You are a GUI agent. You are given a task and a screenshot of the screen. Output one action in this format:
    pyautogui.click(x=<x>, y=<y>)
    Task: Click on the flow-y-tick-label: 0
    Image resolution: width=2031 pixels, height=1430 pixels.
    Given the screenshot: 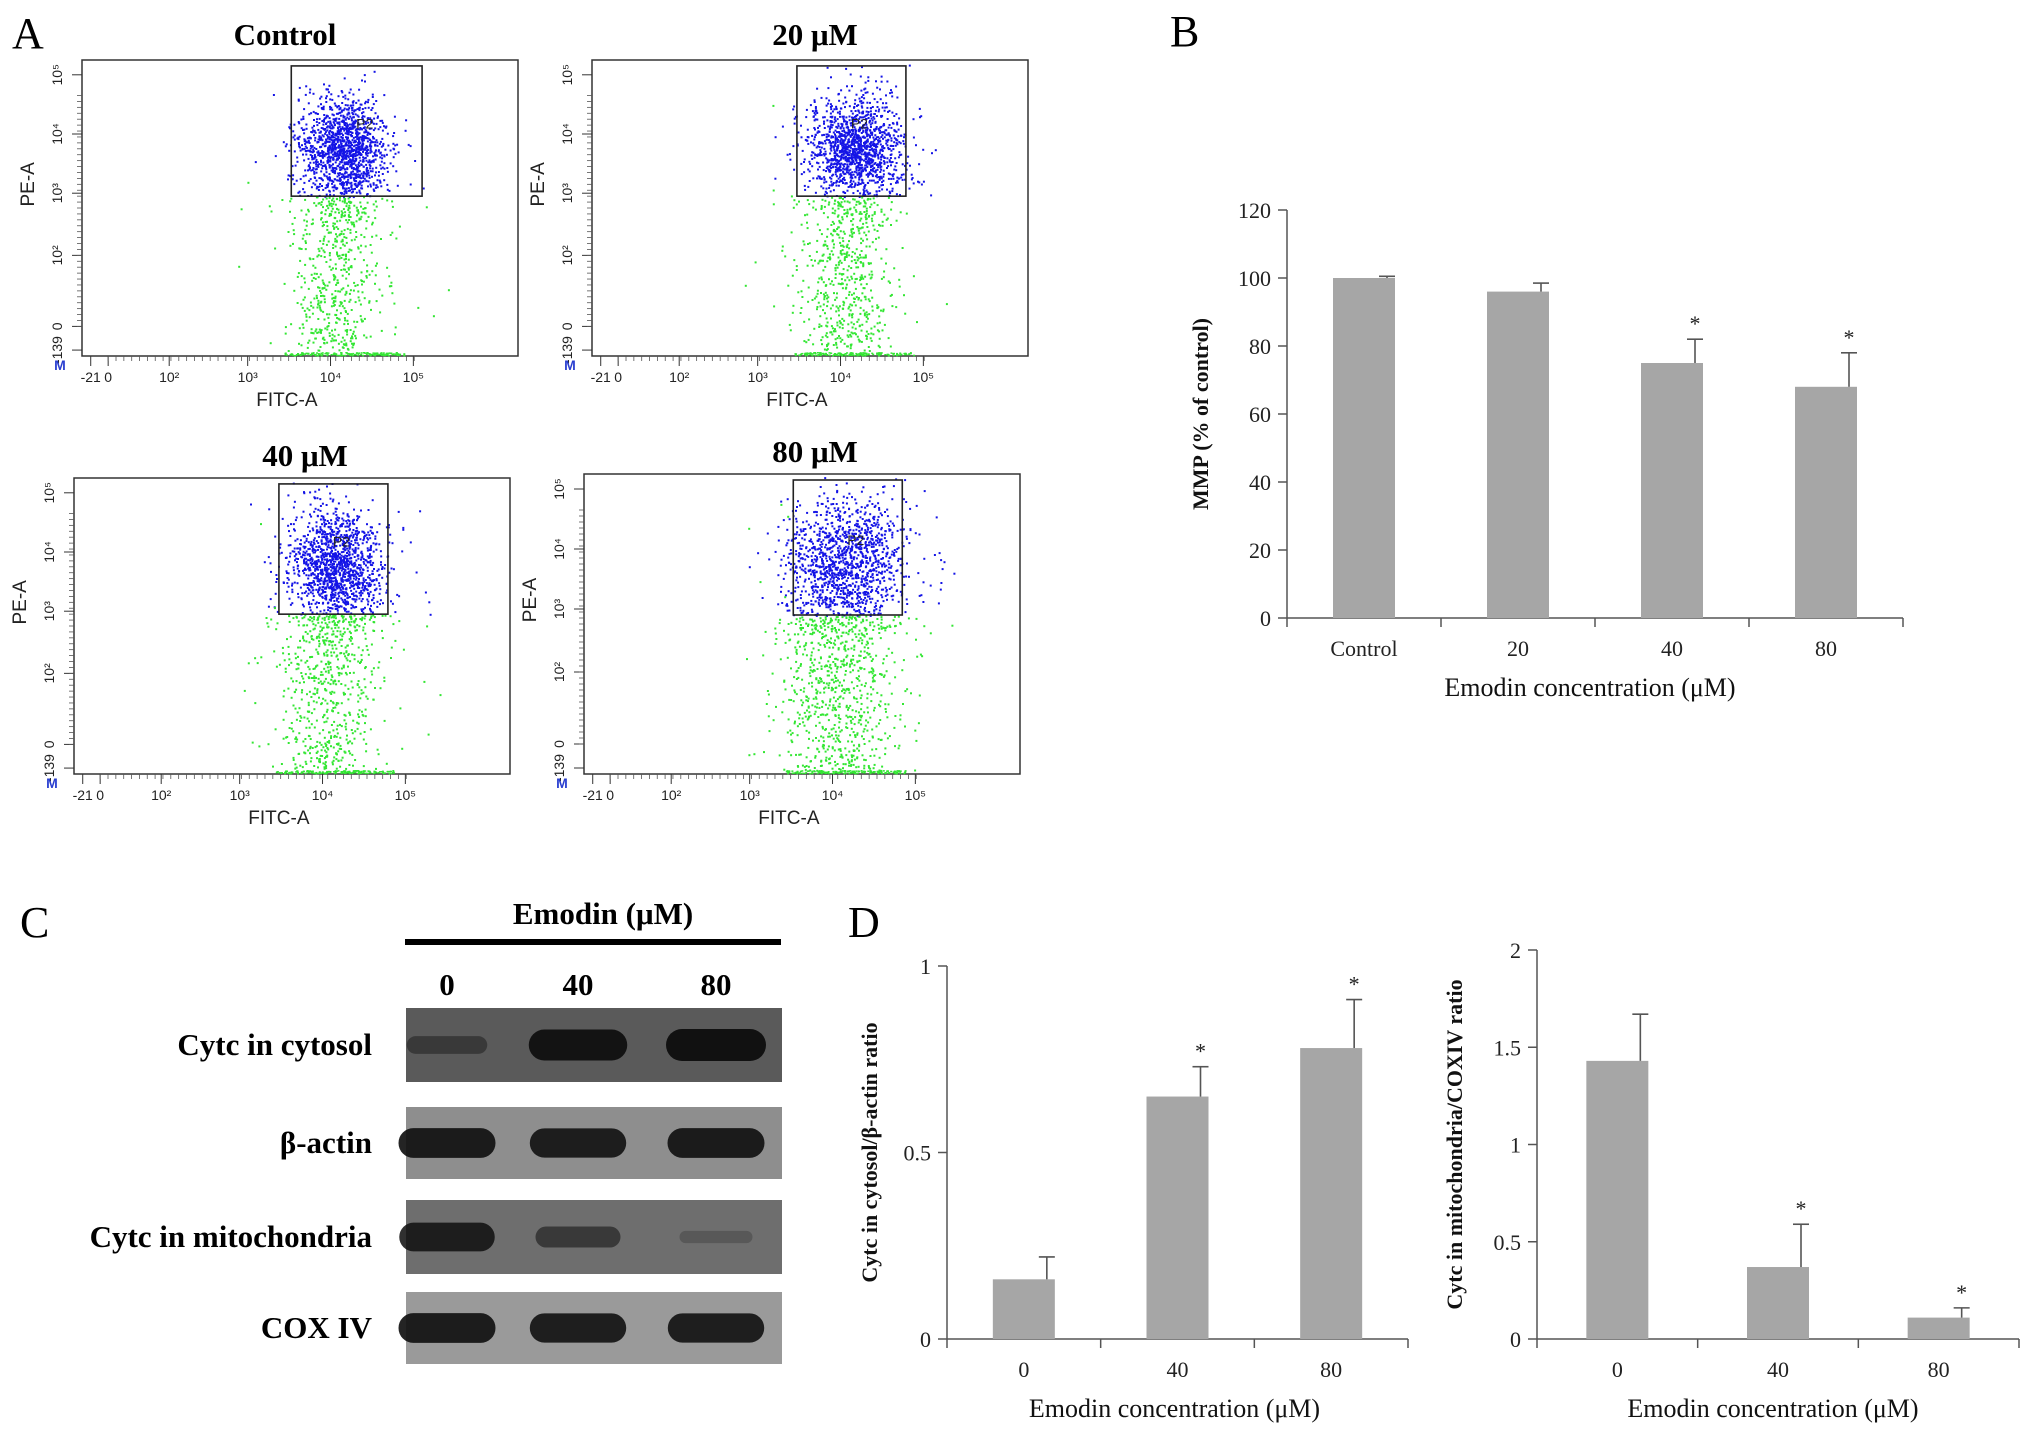 What is the action you would take?
    pyautogui.click(x=57, y=326)
    